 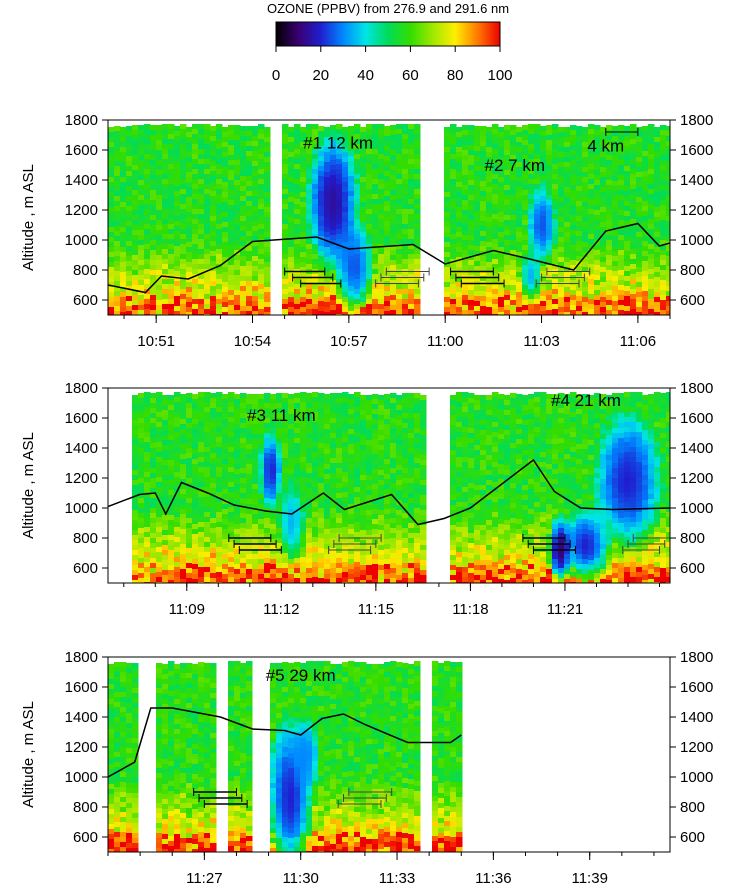 What do you see at coordinates (470, 609) in the screenshot?
I see `x-tick-label: 11:18` at bounding box center [470, 609].